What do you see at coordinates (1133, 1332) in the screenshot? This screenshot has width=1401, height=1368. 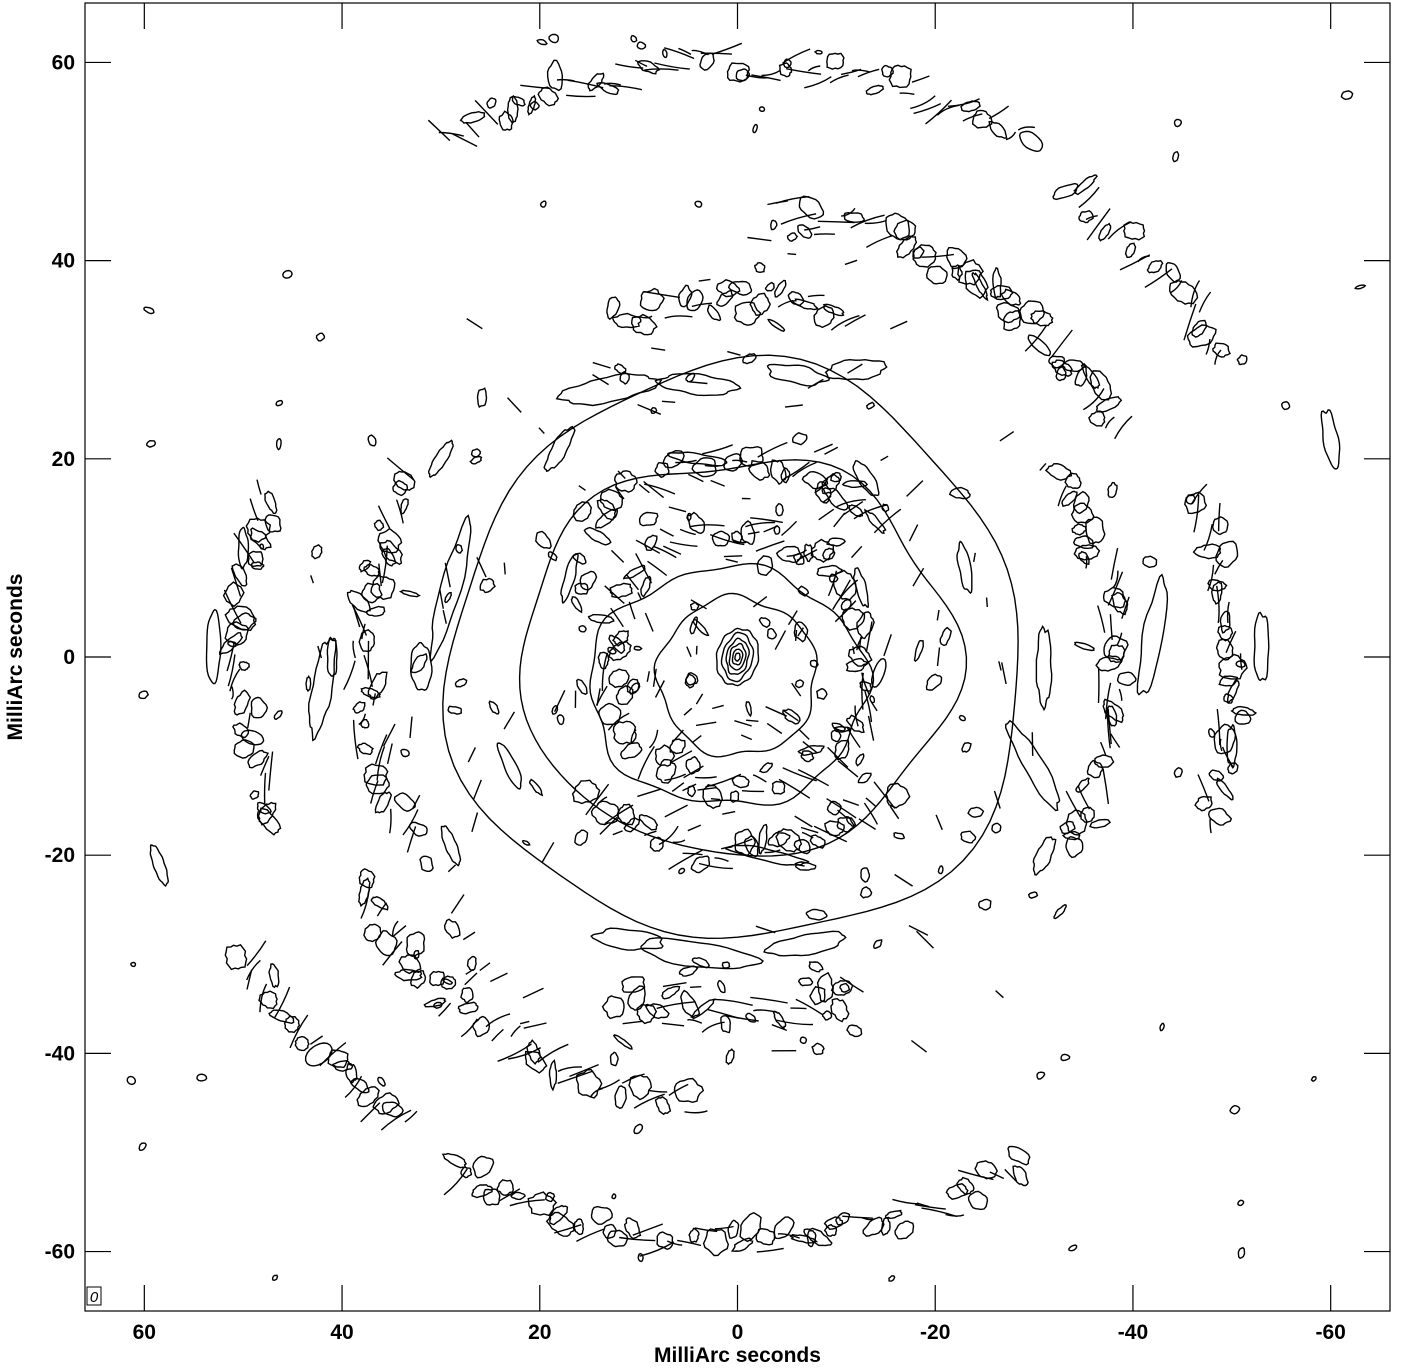 I see `x-tick-label: -40` at bounding box center [1133, 1332].